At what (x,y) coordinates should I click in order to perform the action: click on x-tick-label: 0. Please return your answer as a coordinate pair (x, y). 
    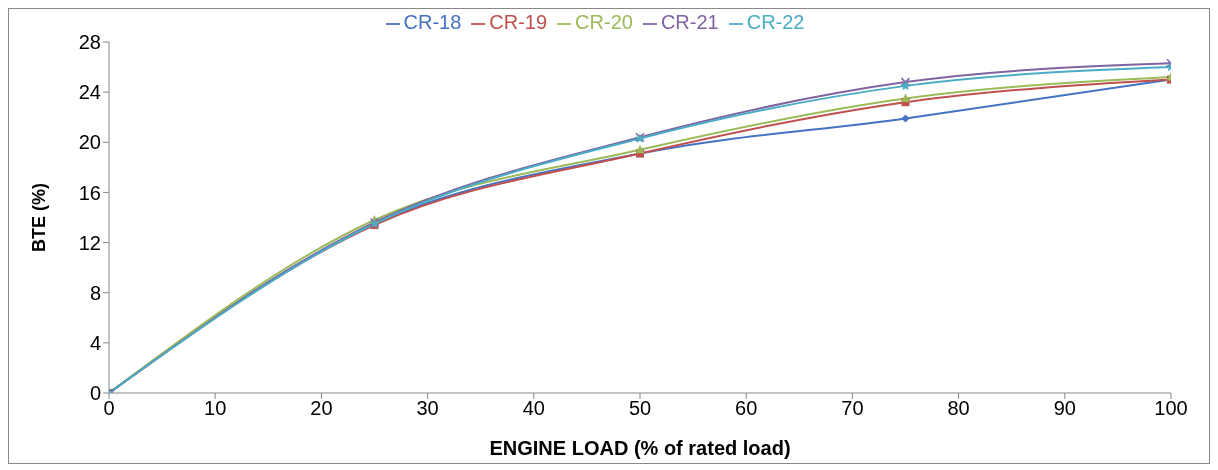
    Looking at the image, I should click on (109, 408).